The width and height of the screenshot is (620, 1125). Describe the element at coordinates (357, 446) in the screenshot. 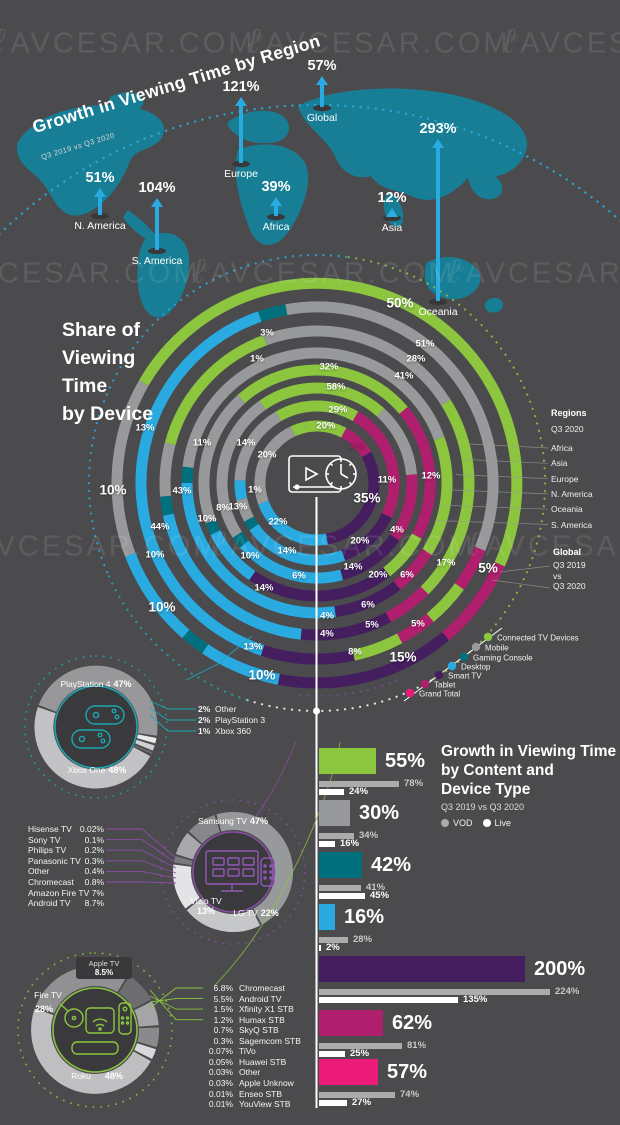

I see `ring-label: 2%` at that location.